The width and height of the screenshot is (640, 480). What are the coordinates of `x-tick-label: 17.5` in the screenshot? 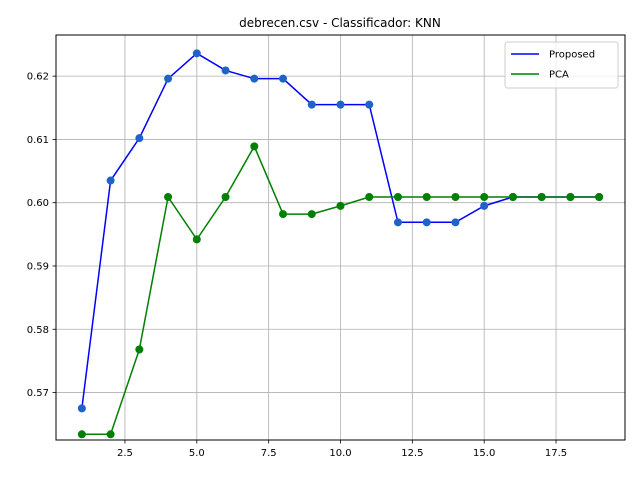 It's located at (556, 453).